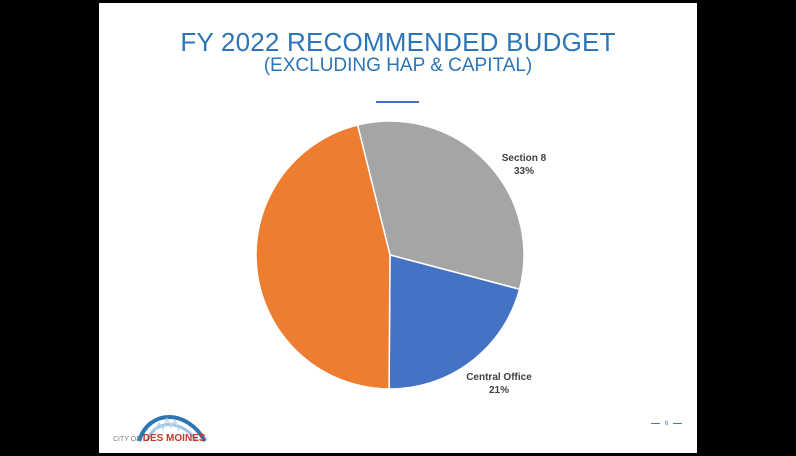  Describe the element at coordinates (323, 257) in the screenshot. I see `pie-slice-unlabeled` at that location.